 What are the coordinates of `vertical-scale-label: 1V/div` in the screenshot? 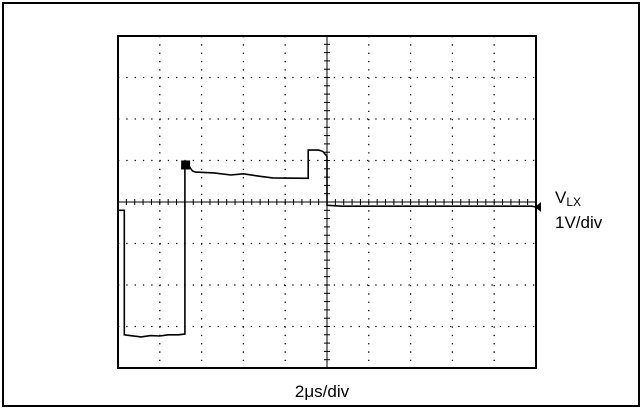 It's located at (579, 222).